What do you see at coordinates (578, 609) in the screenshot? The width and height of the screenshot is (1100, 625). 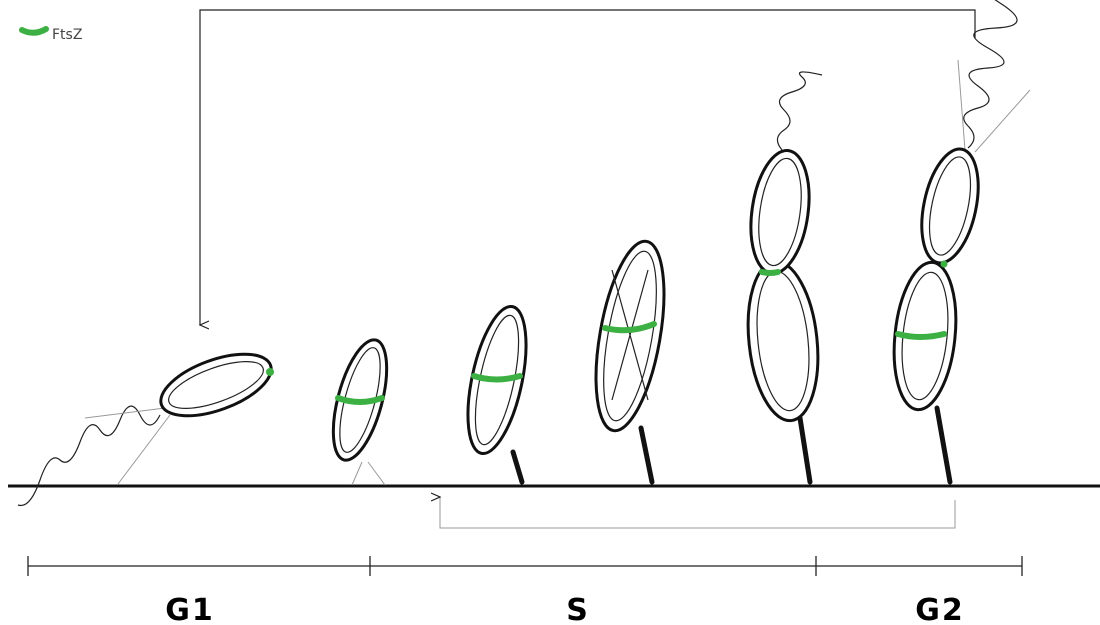 I see `phase-label: S` at bounding box center [578, 609].